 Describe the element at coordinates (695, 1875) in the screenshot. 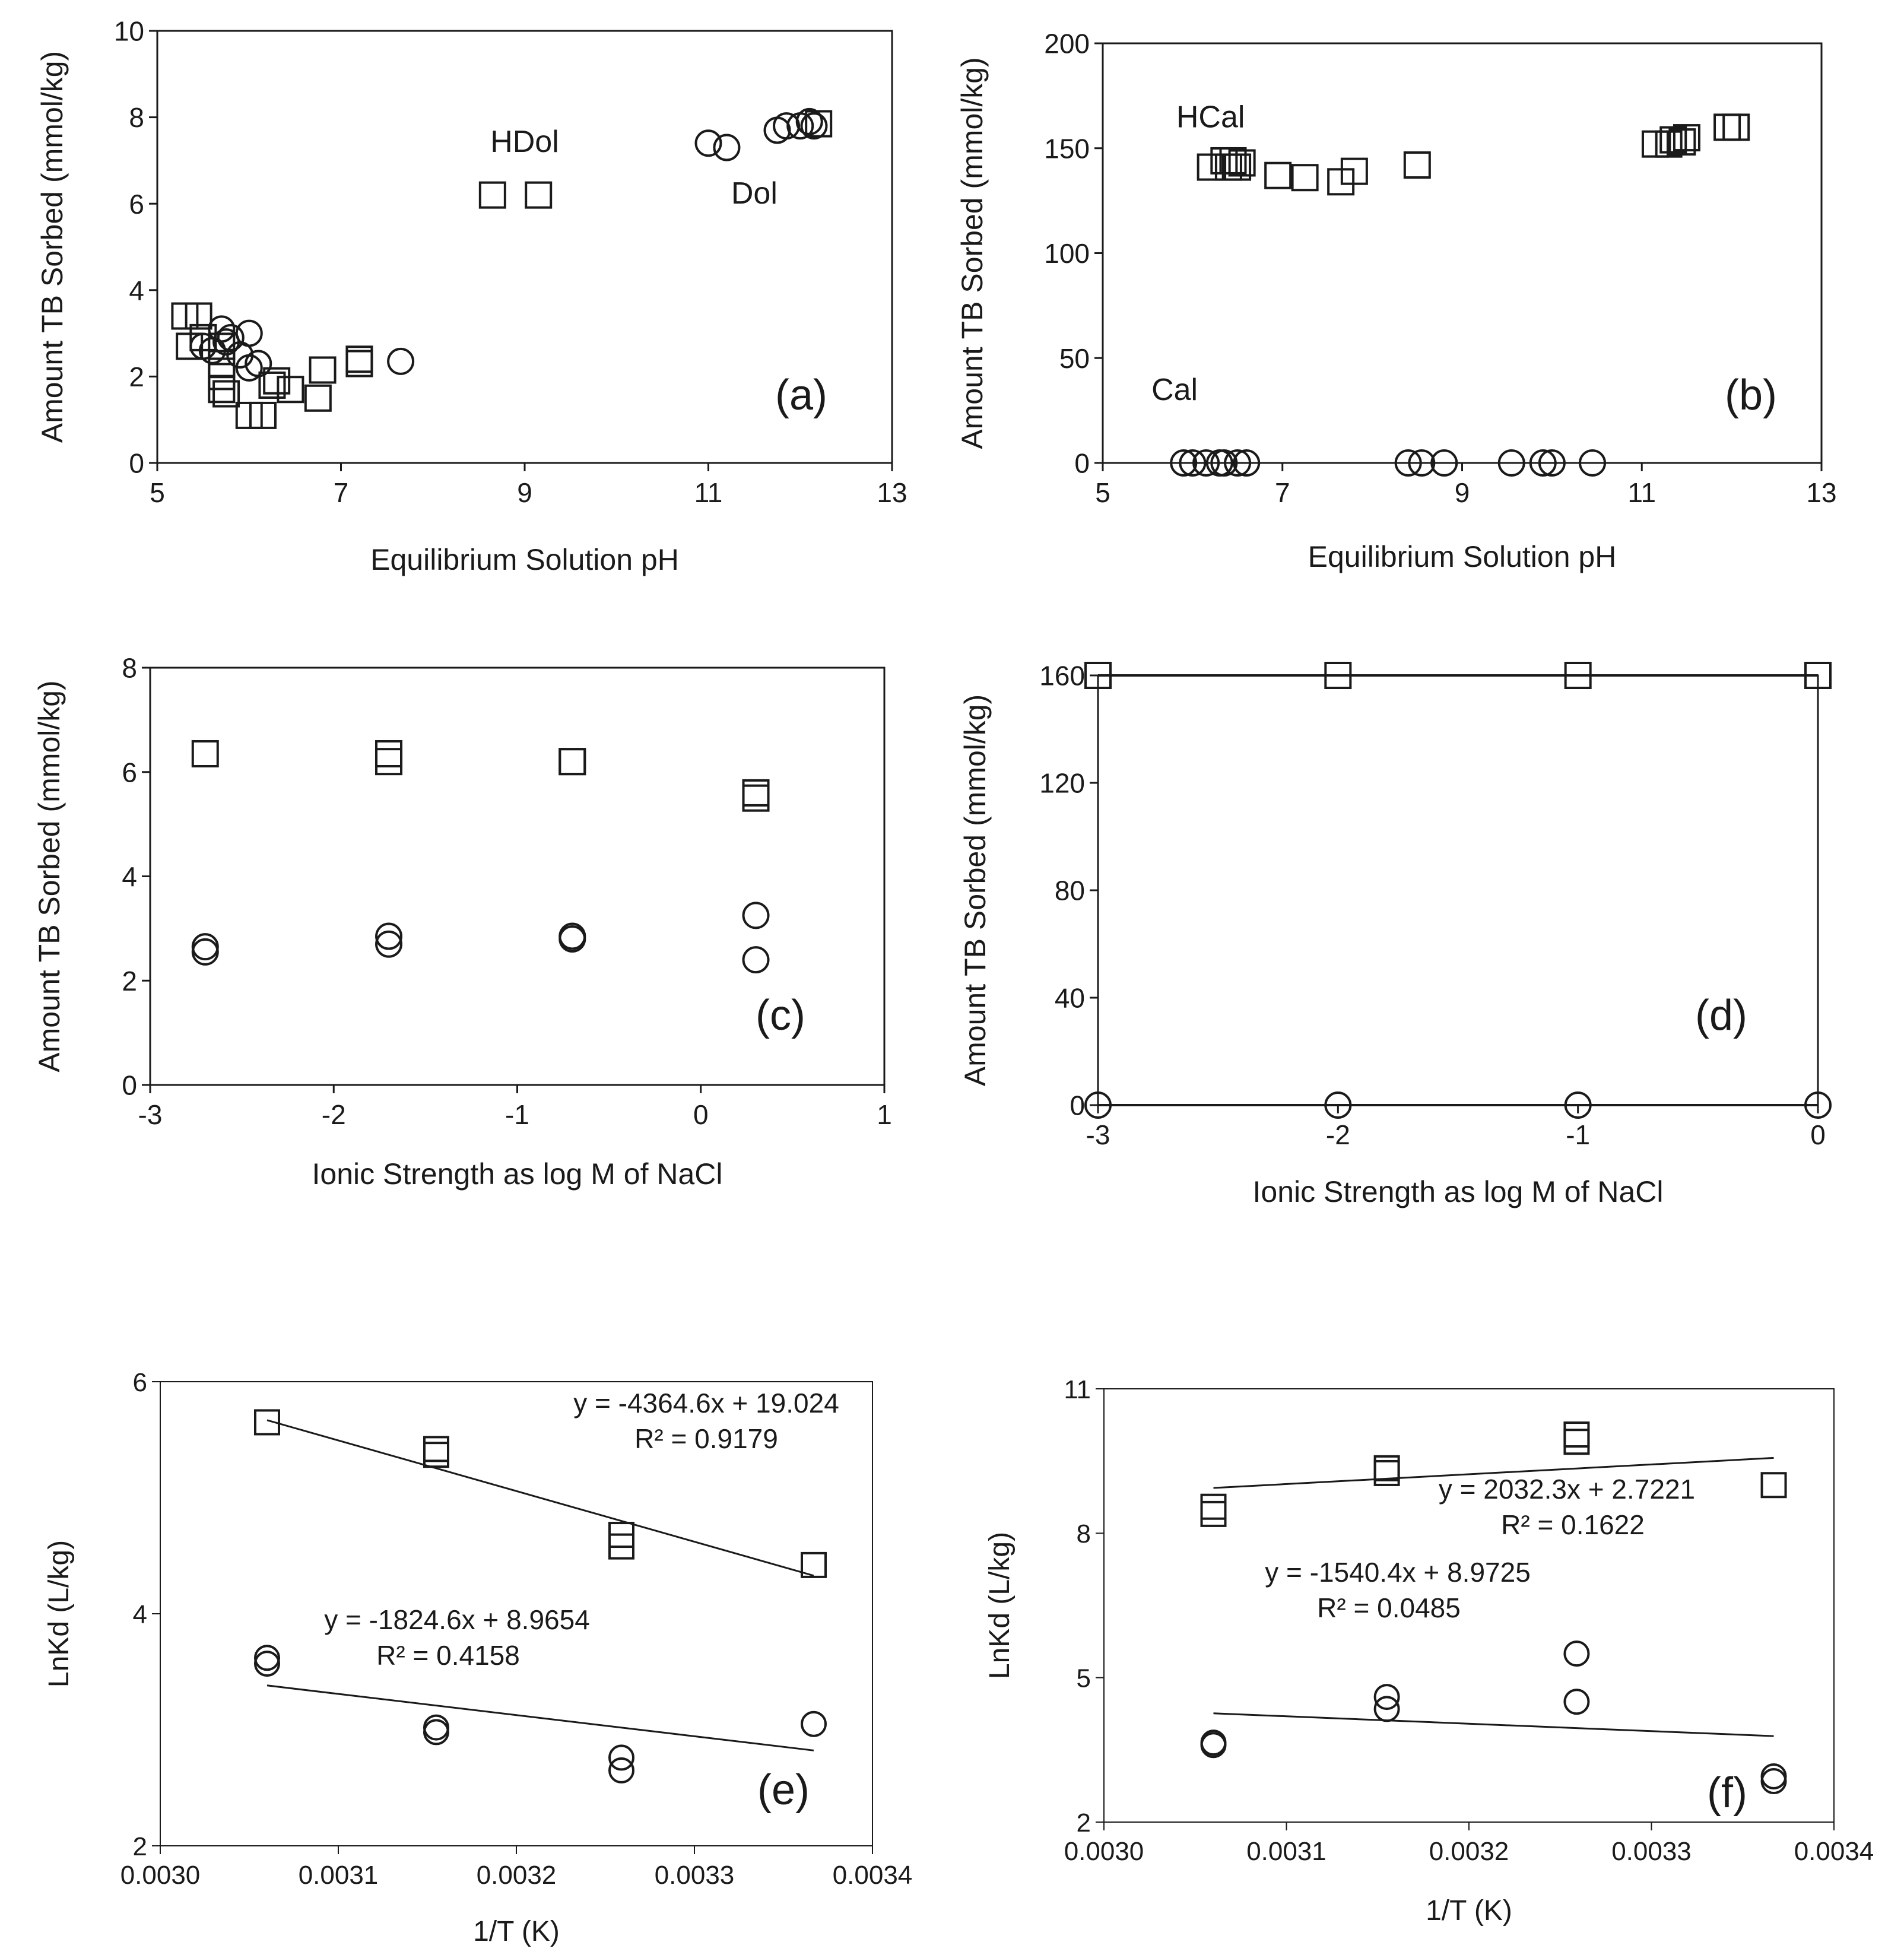

I see `panel-e-x-tick-label: 0.0033` at that location.